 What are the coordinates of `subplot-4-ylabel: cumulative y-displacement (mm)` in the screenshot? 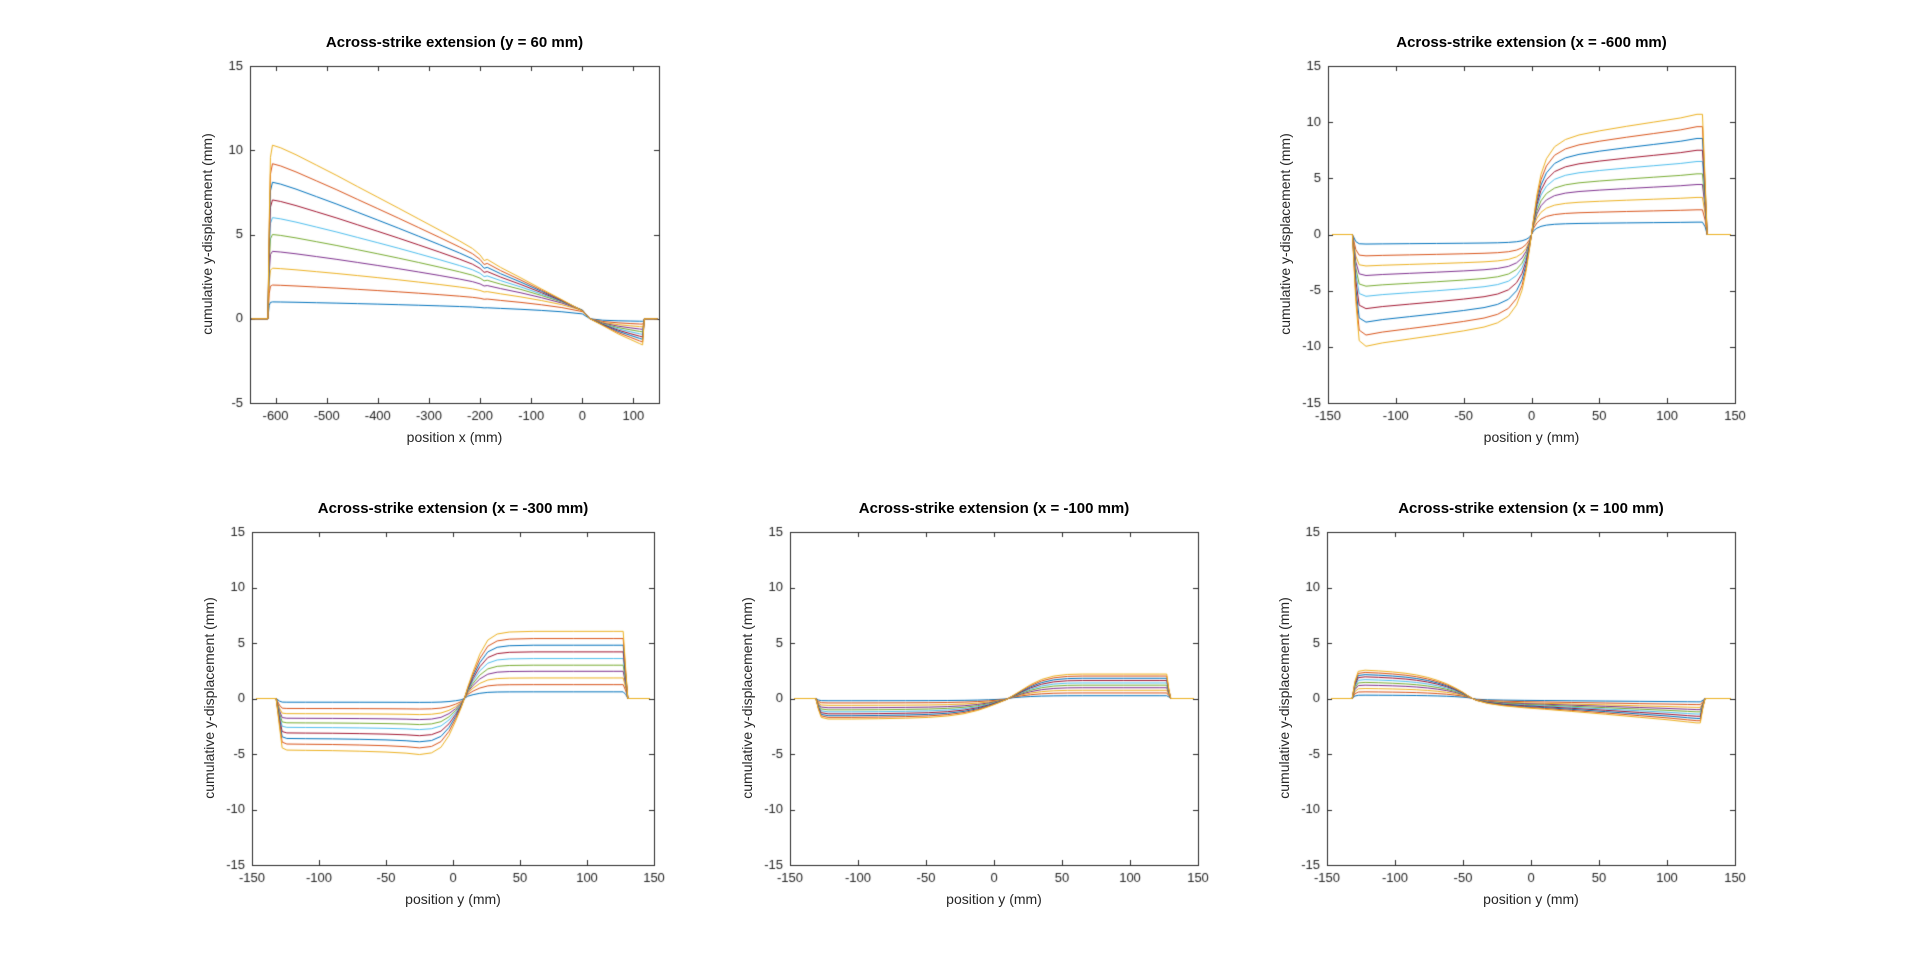 It's located at (747, 697).